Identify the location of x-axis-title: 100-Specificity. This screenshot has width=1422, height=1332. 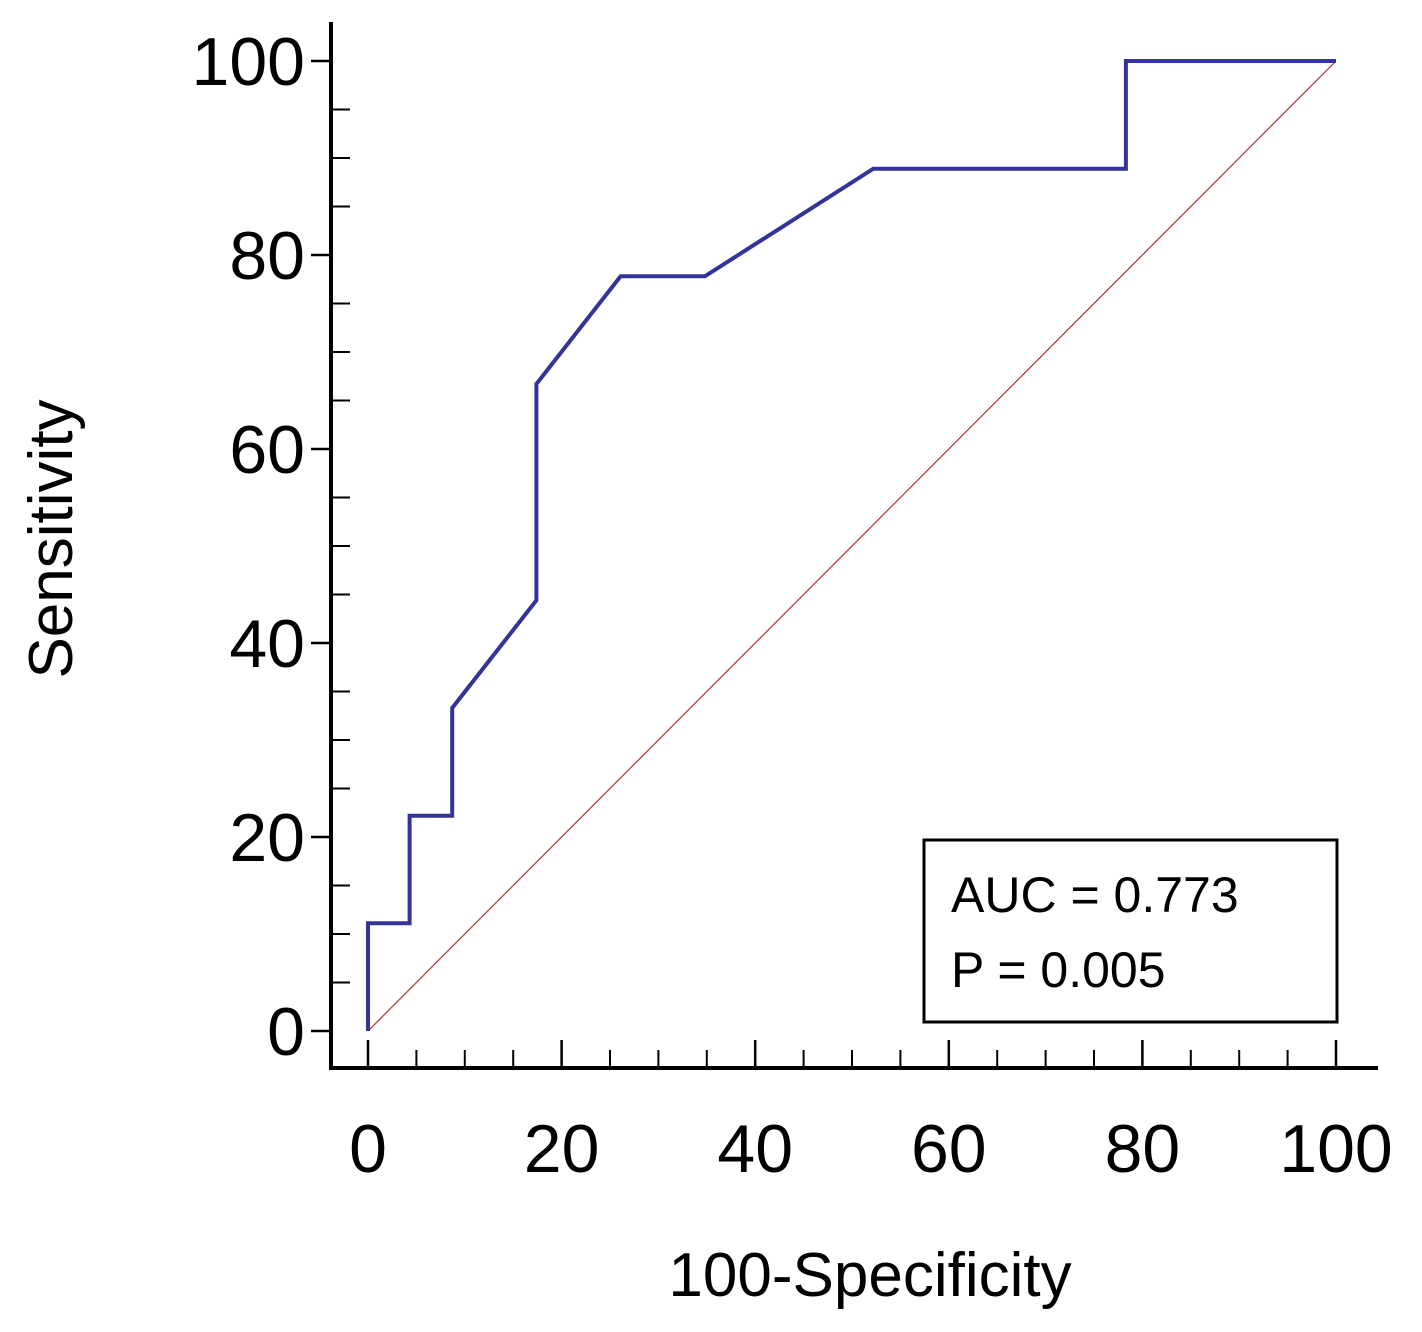
(869, 1275).